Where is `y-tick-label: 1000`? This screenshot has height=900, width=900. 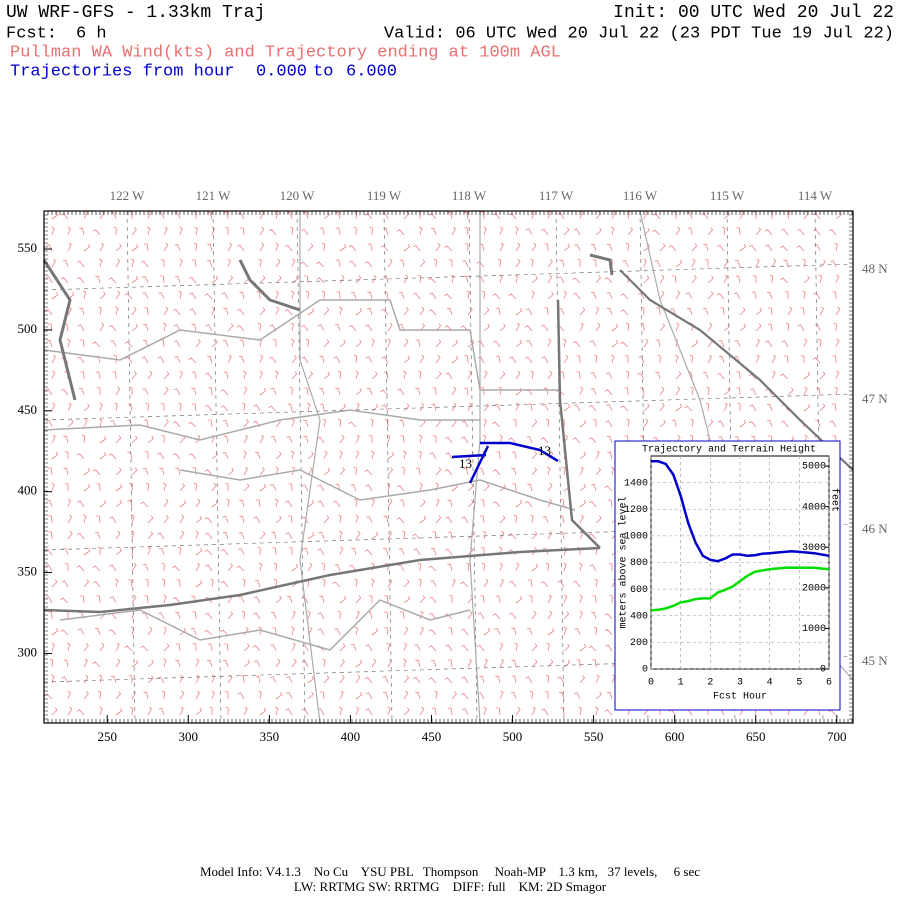
y-tick-label: 1000 is located at coordinates (636, 537).